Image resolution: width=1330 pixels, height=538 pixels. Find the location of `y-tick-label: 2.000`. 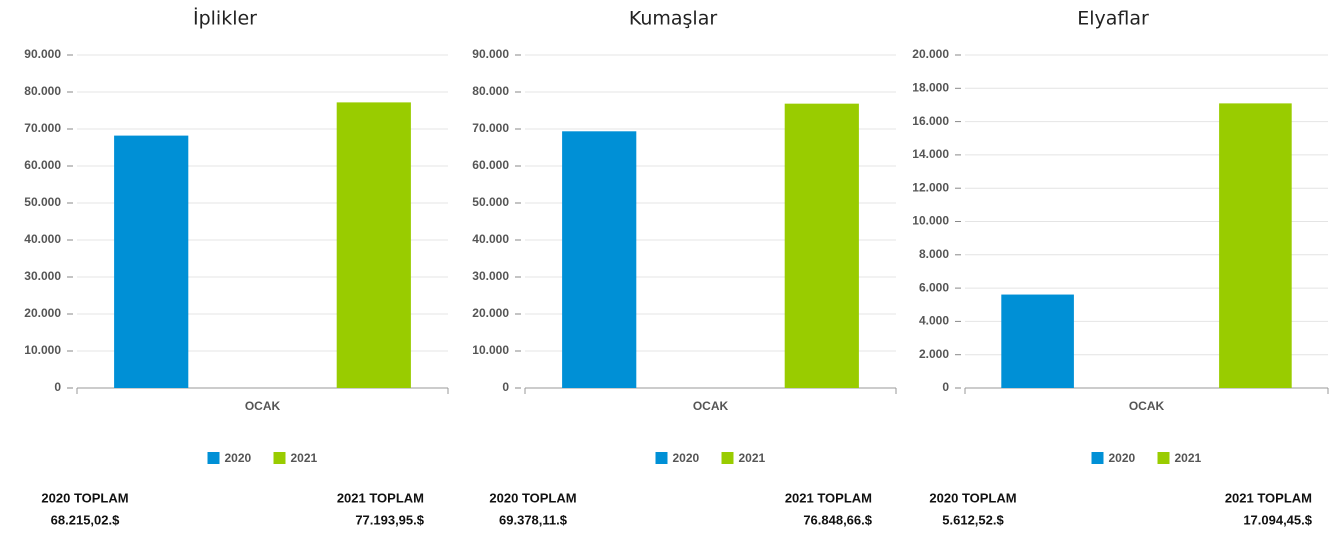

y-tick-label: 2.000 is located at coordinates (934, 354).